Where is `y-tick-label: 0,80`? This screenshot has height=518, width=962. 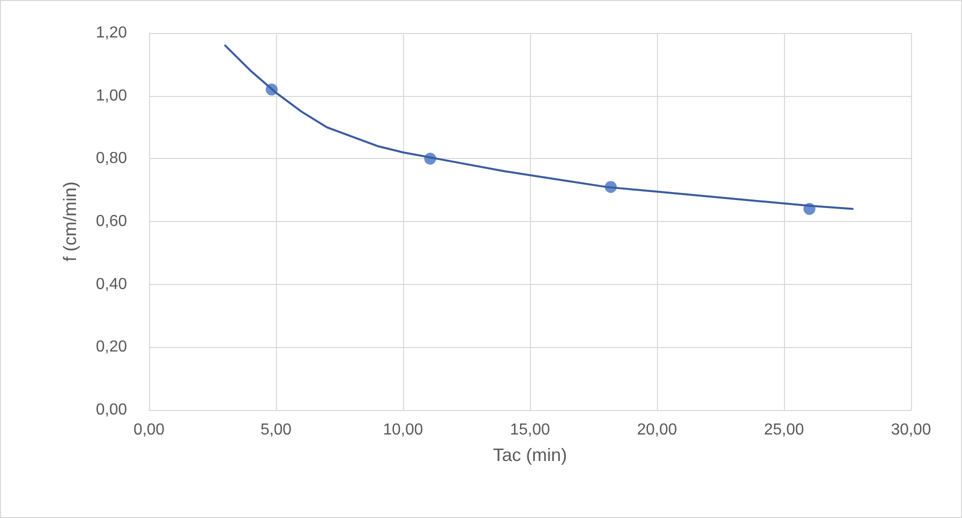
y-tick-label: 0,80 is located at coordinates (112, 159).